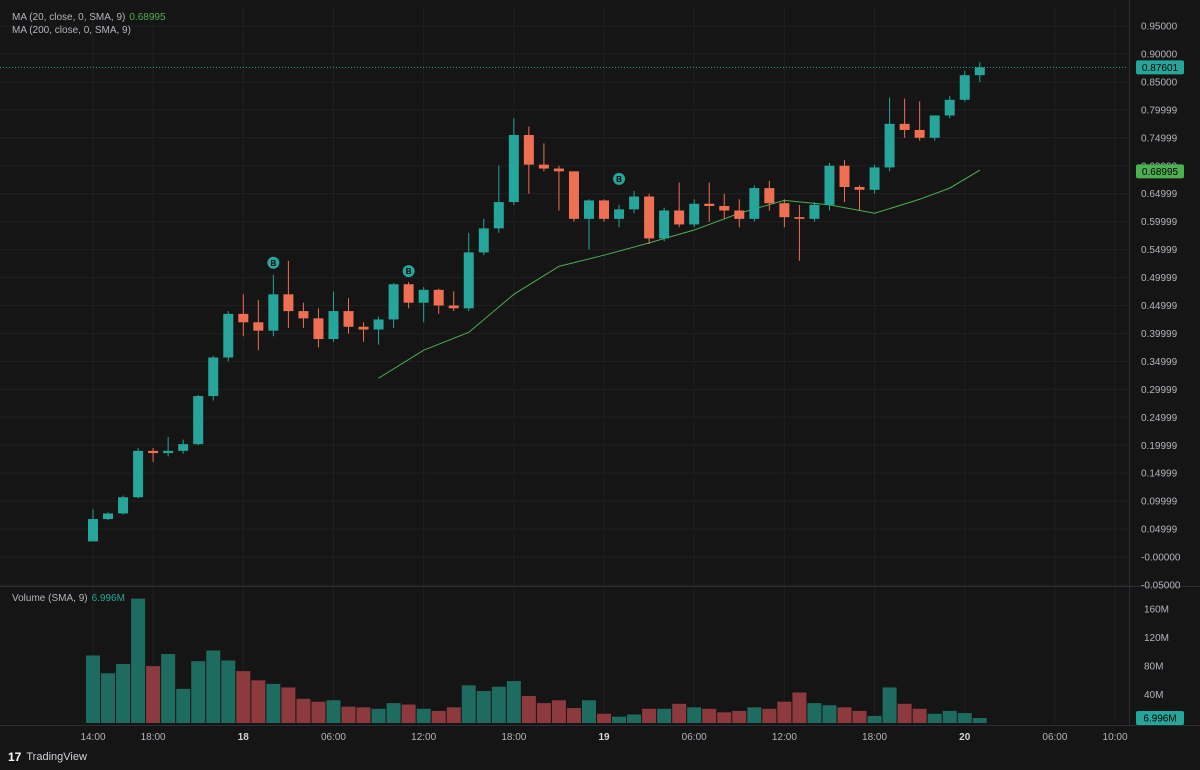 The image size is (1200, 770). Describe the element at coordinates (68, 598) in the screenshot. I see `volume-legend: Volume (SMA, 9) 6.996M` at that location.